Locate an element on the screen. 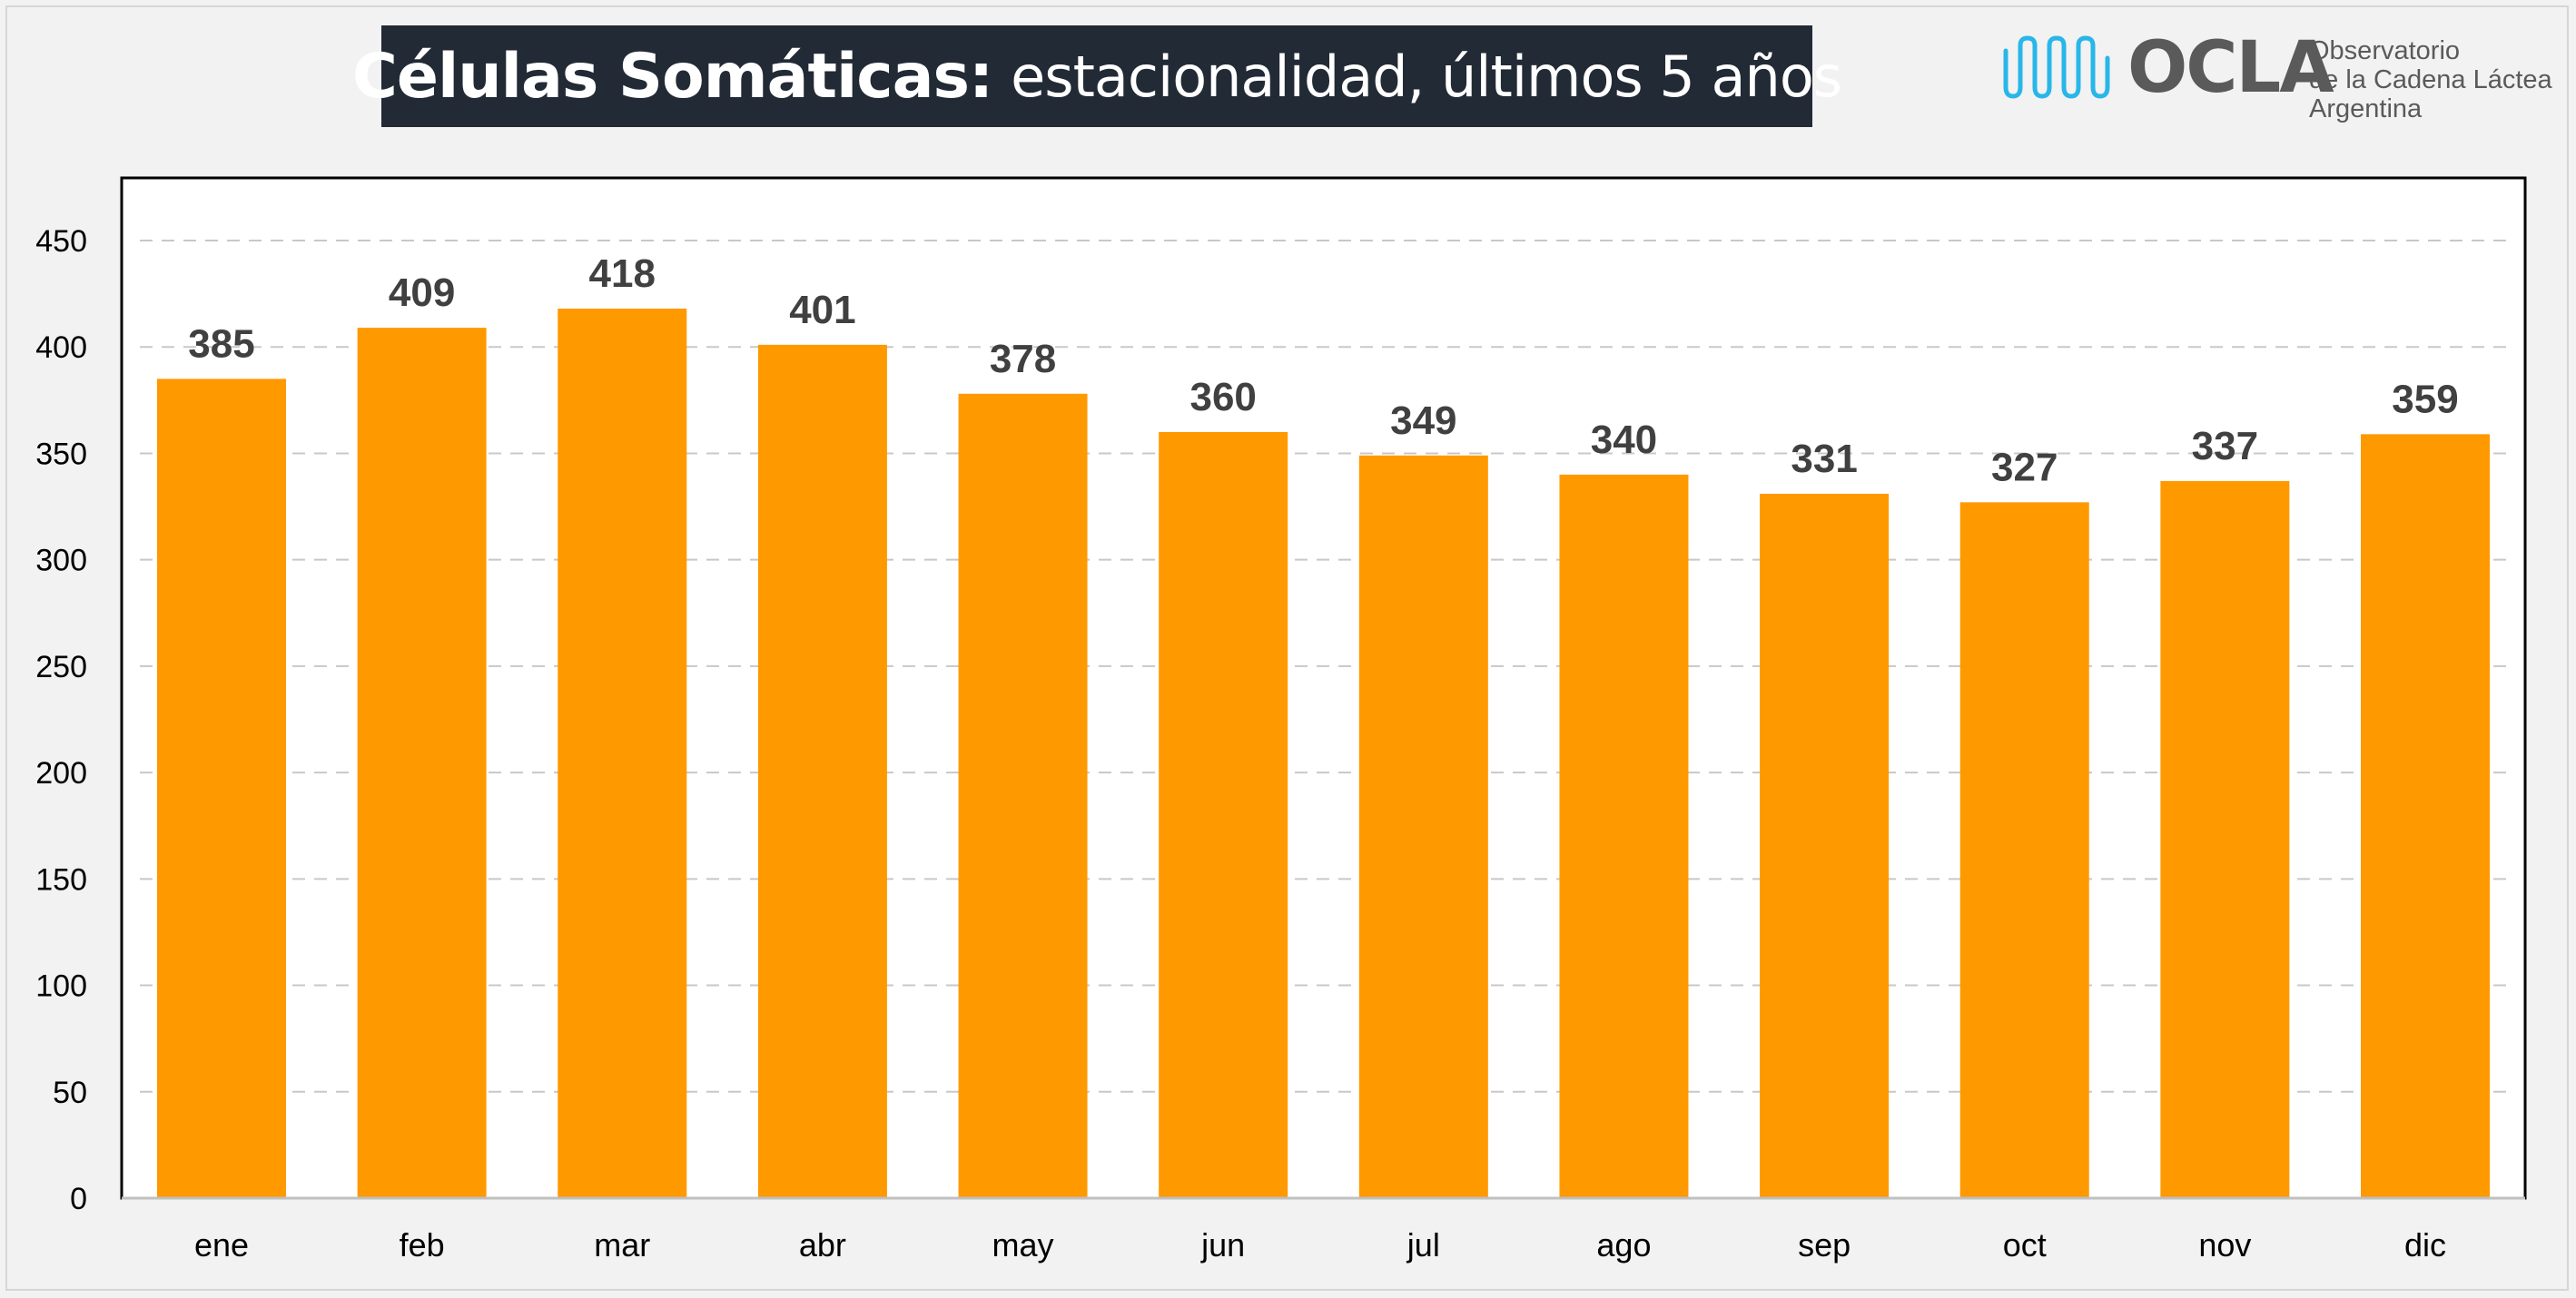  data-label: 327 is located at coordinates (2024, 467).